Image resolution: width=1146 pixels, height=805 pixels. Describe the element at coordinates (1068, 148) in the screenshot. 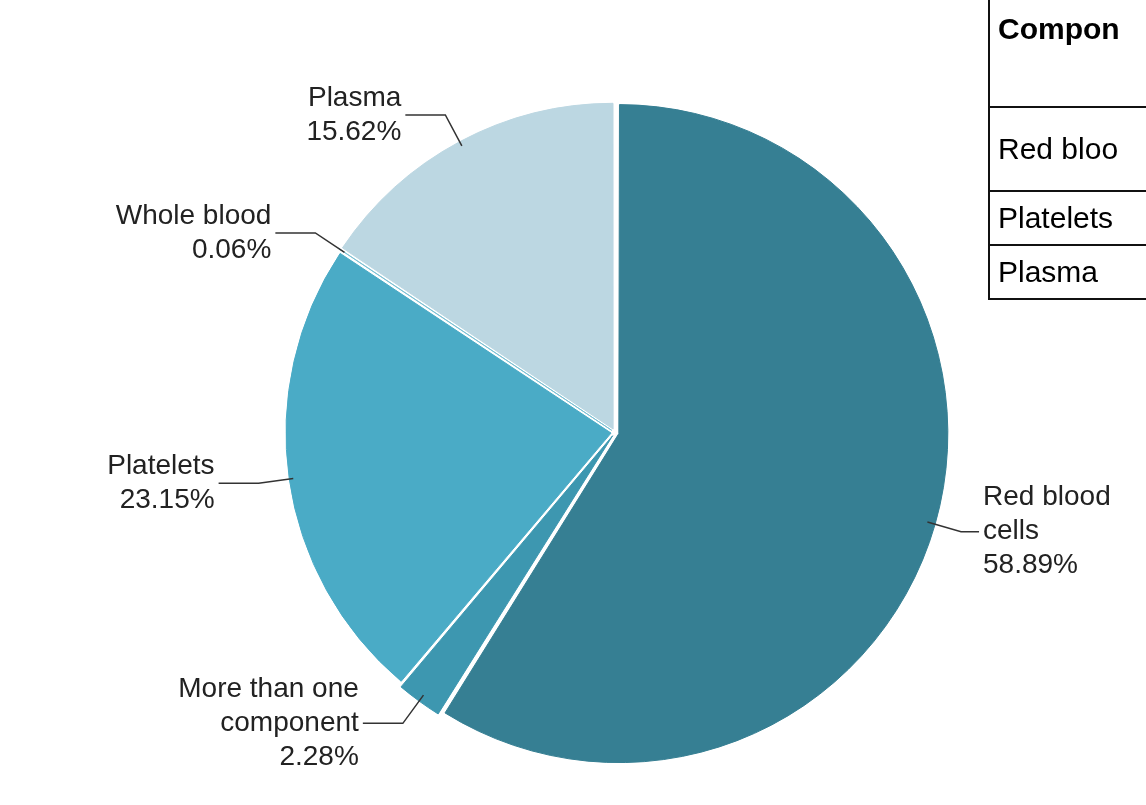

I see `text: Red bloo` at that location.